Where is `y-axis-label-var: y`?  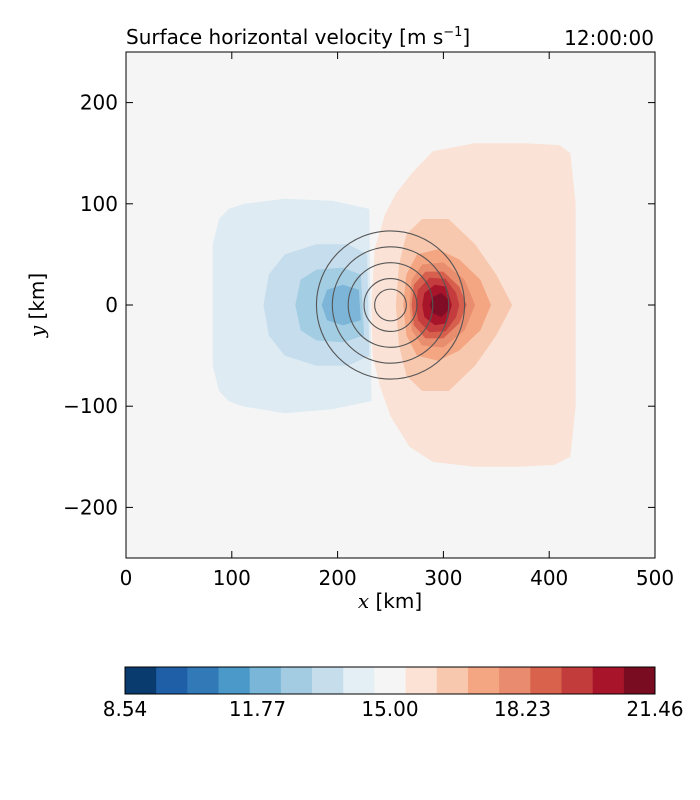 y-axis-label-var: y is located at coordinates (37, 331).